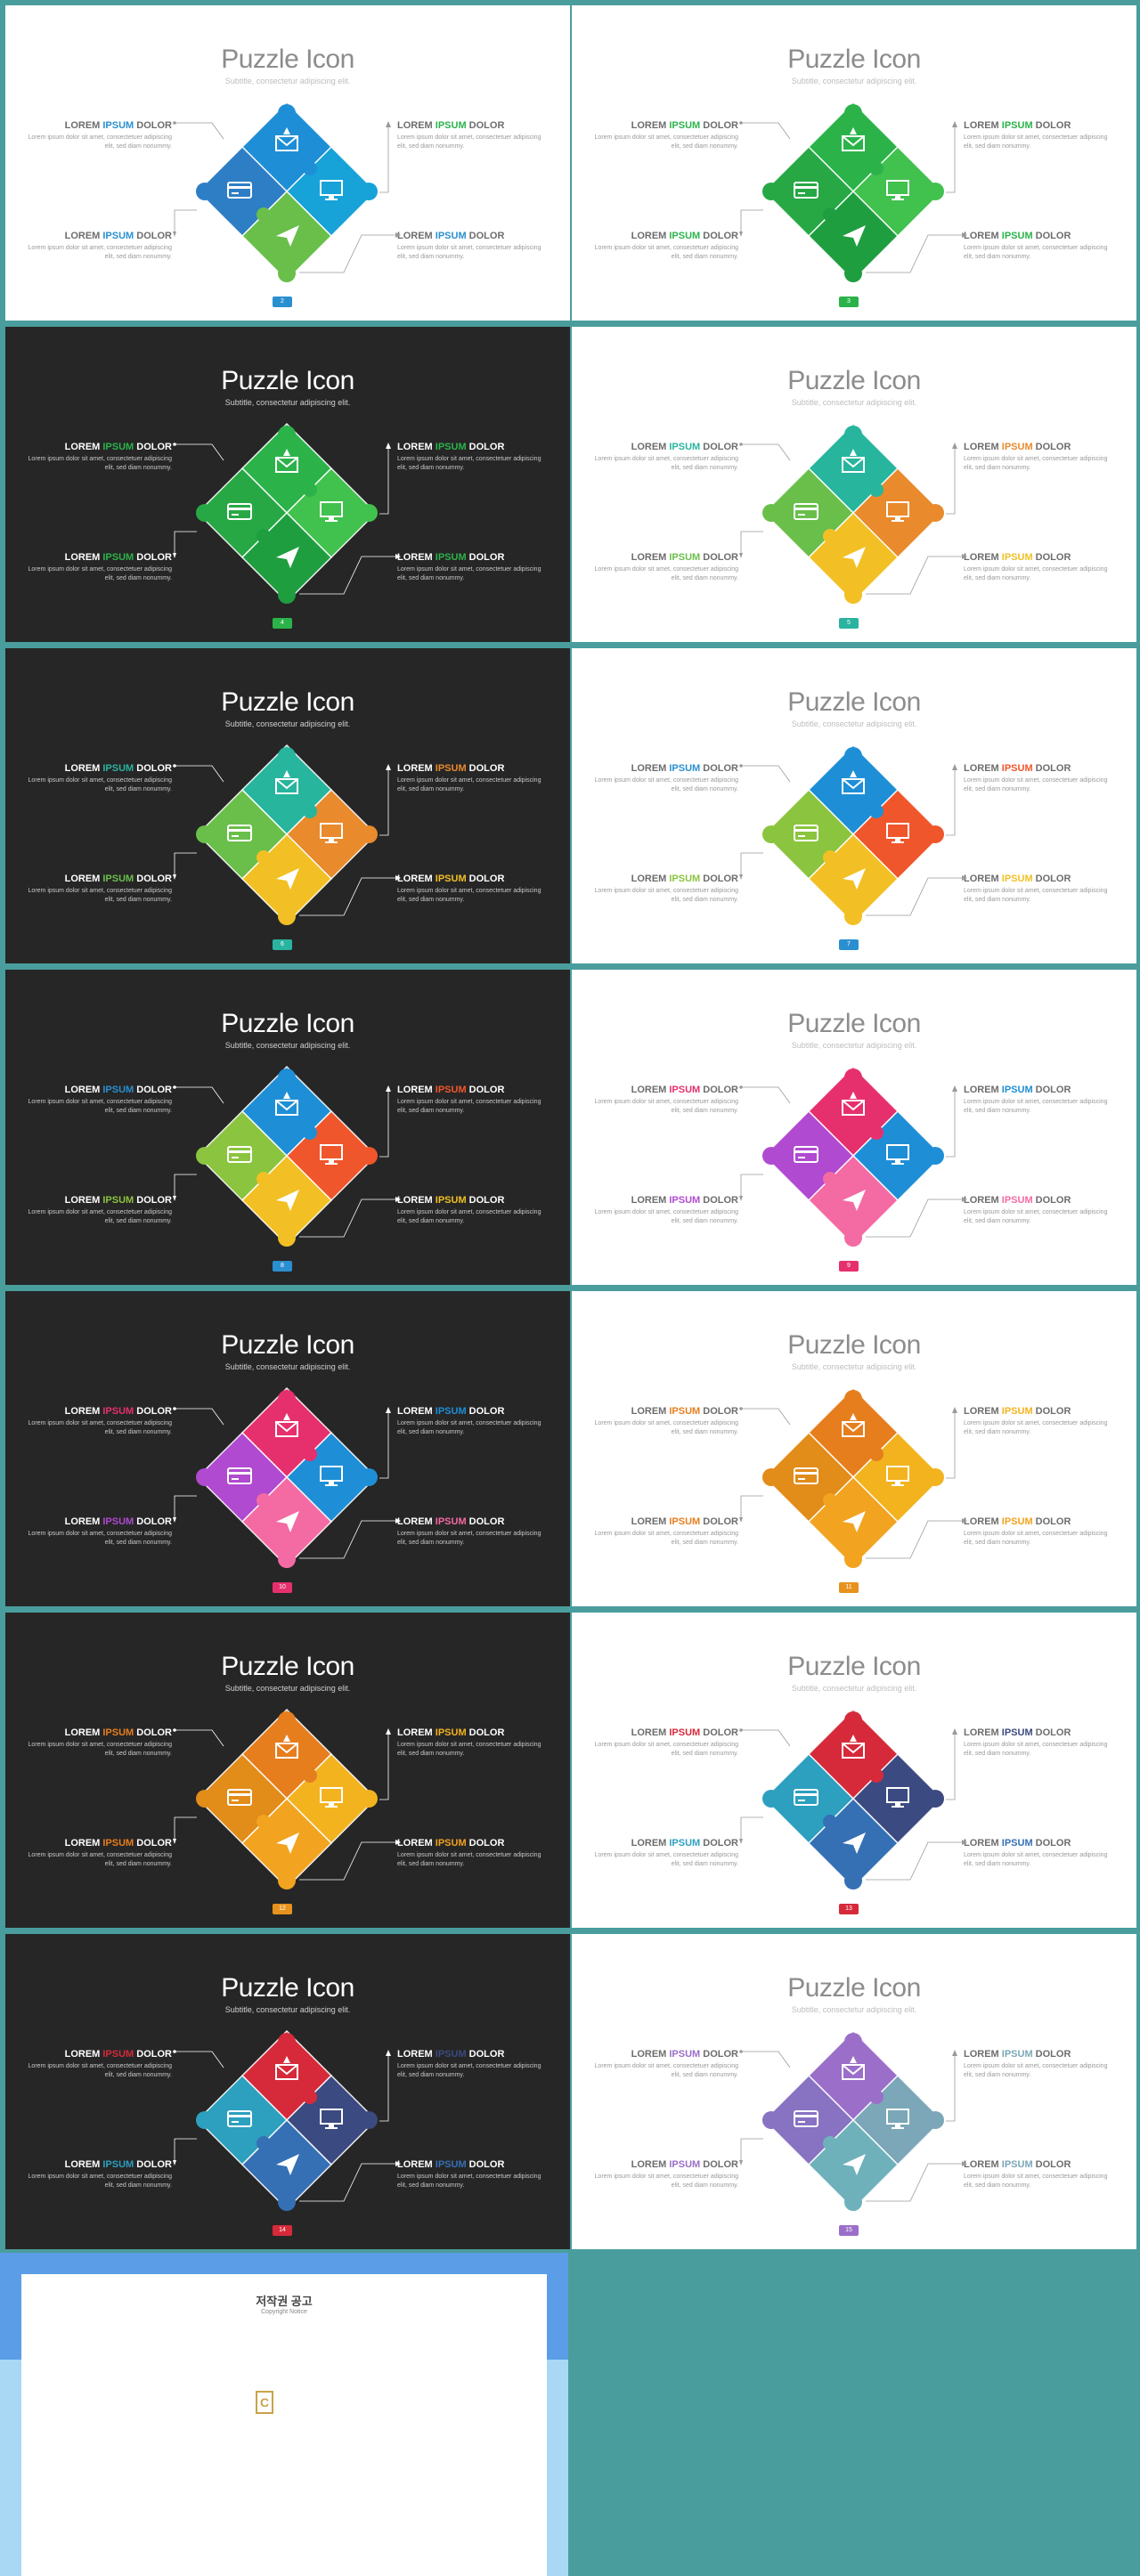  What do you see at coordinates (284, 2425) in the screenshot?
I see `copyright-paper: 저작권 공고 Copyright Notice` at bounding box center [284, 2425].